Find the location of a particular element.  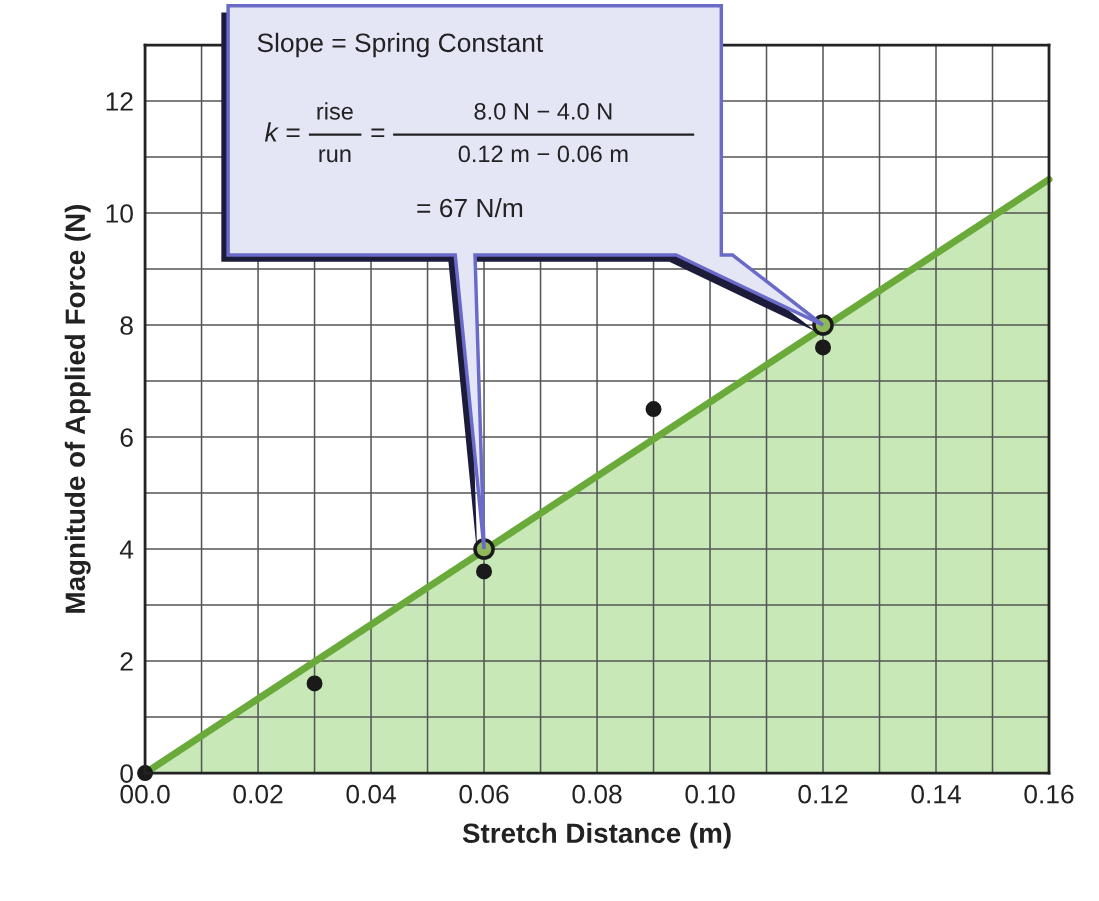

x-tick-label: 0.14 is located at coordinates (936, 794).